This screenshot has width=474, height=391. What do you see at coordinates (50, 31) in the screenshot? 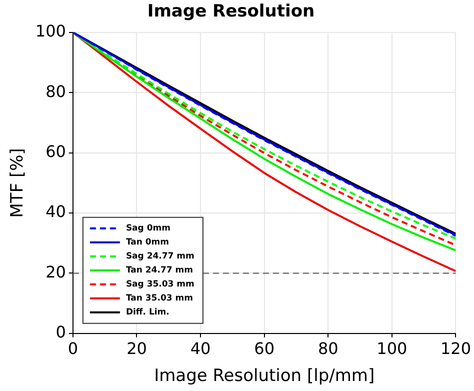
I see `y-tick-label: 100` at bounding box center [50, 31].